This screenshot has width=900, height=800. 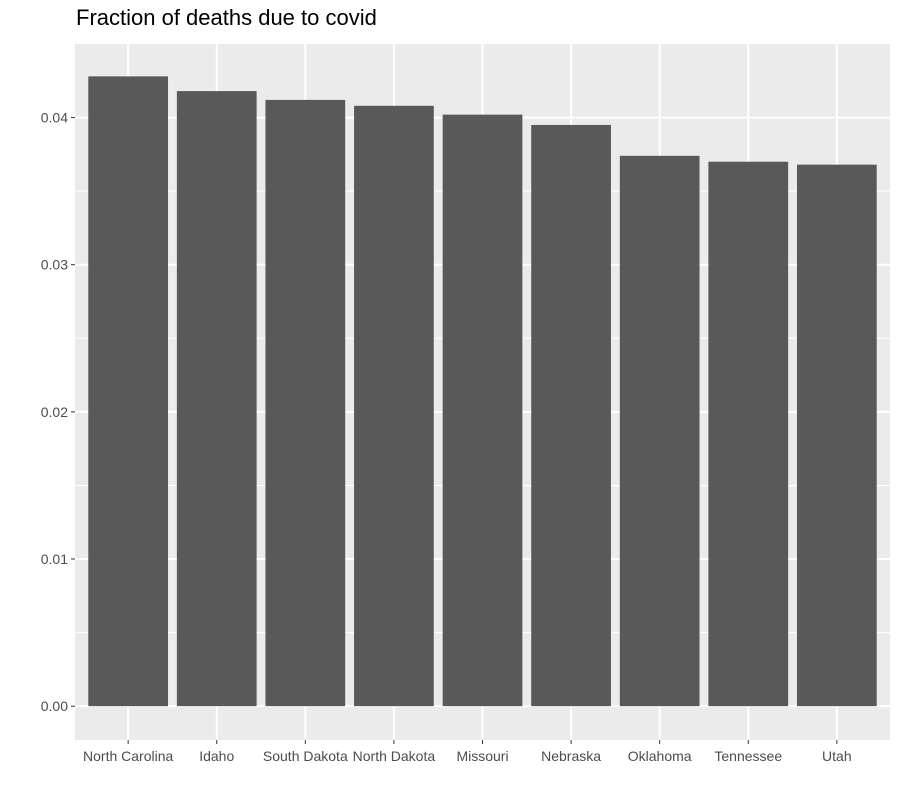 I want to click on x-tick-label: North Carolina, so click(x=128, y=756).